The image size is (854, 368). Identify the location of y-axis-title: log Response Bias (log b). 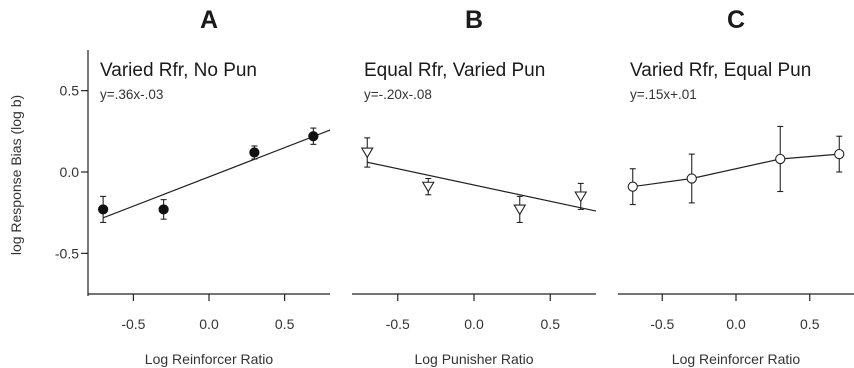
(16, 175).